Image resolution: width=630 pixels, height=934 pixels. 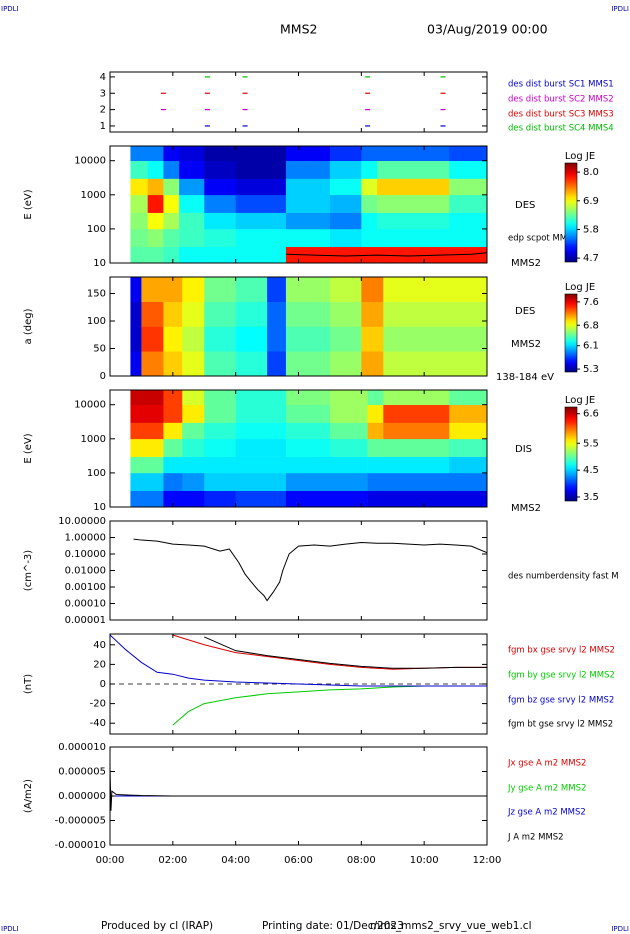 I want to click on y-tick-label: 10, so click(x=99, y=507).